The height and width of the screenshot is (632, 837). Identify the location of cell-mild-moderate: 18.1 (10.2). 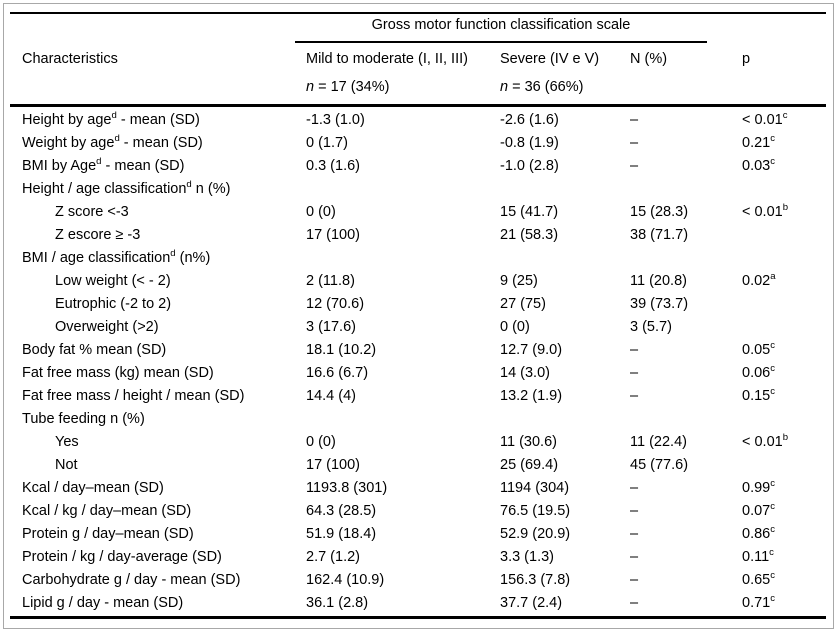
(341, 350).